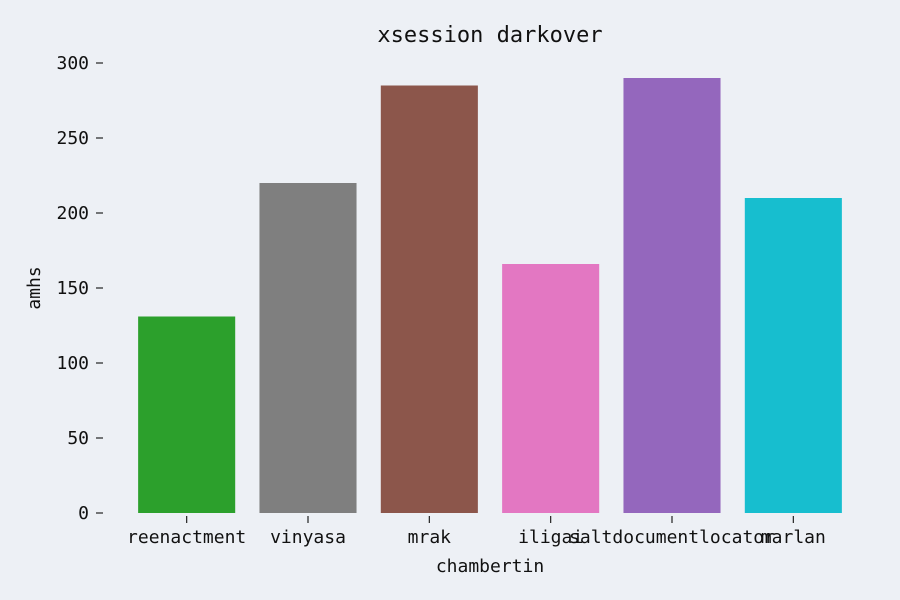 Image resolution: width=900 pixels, height=600 pixels. I want to click on y-axis: 0 50 100 150 200 250 300, so click(79, 288).